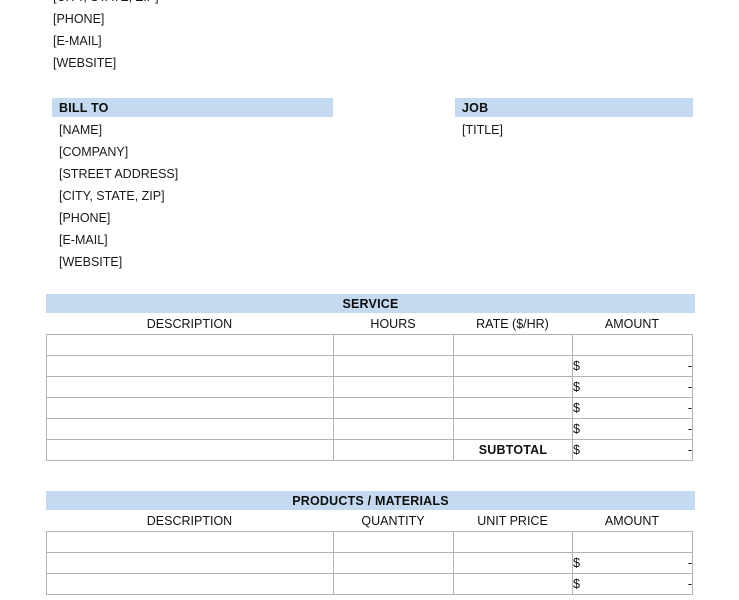 The width and height of the screenshot is (739, 600). What do you see at coordinates (393, 323) in the screenshot?
I see `service-col-hours: HOURS` at bounding box center [393, 323].